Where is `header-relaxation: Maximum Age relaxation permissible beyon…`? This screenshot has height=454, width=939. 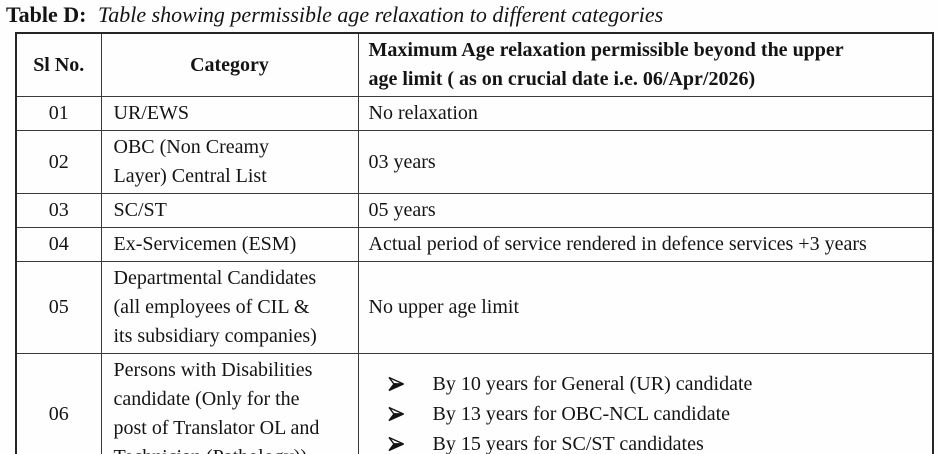
header-relaxation: Maximum Age relaxation permissible beyon… is located at coordinates (645, 64).